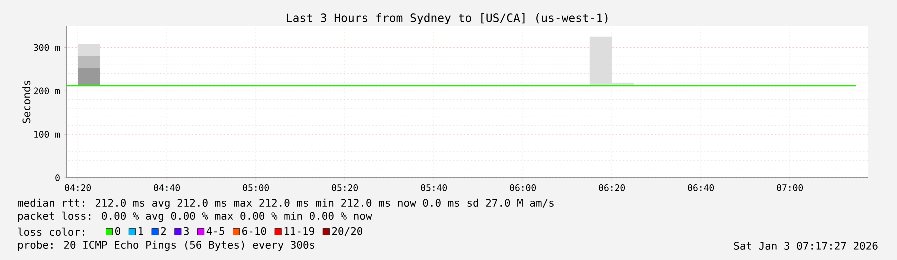  What do you see at coordinates (186, 231) in the screenshot?
I see `legend-label: 3` at bounding box center [186, 231].